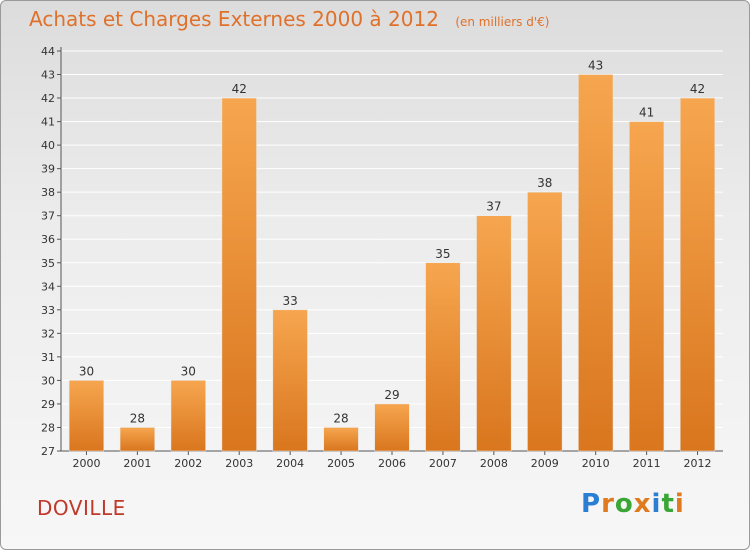  What do you see at coordinates (48, 169) in the screenshot?
I see `y-tick-label: 39` at bounding box center [48, 169].